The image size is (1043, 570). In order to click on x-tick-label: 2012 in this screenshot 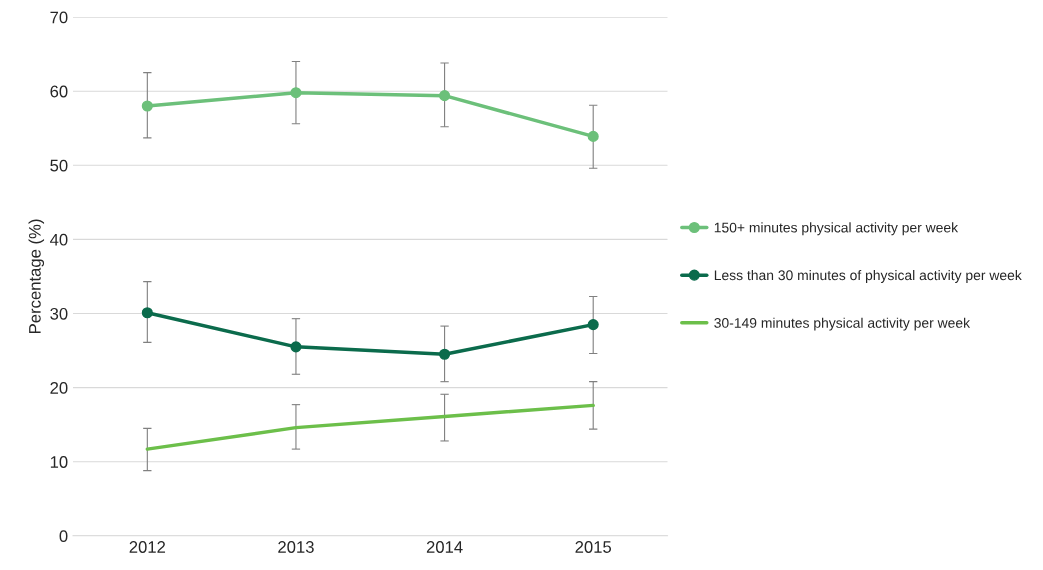, I will do `click(147, 547)`.